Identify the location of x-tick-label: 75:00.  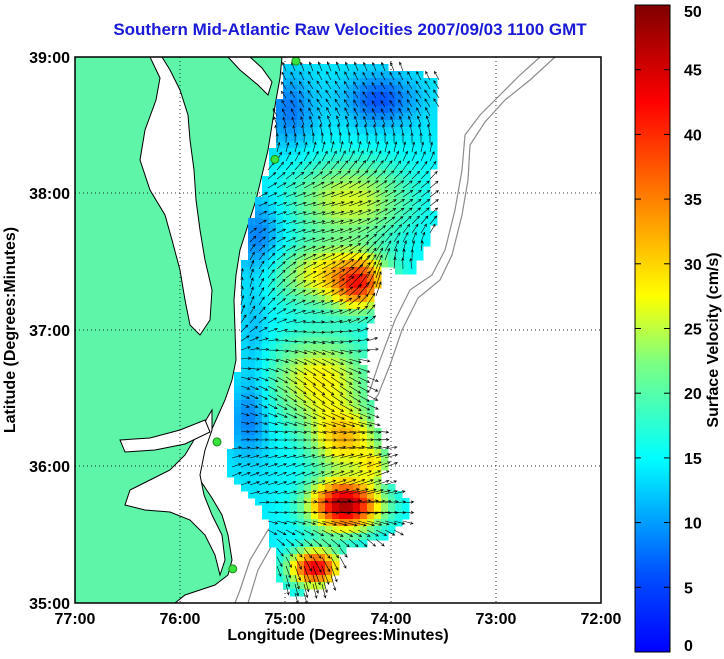
(285, 619).